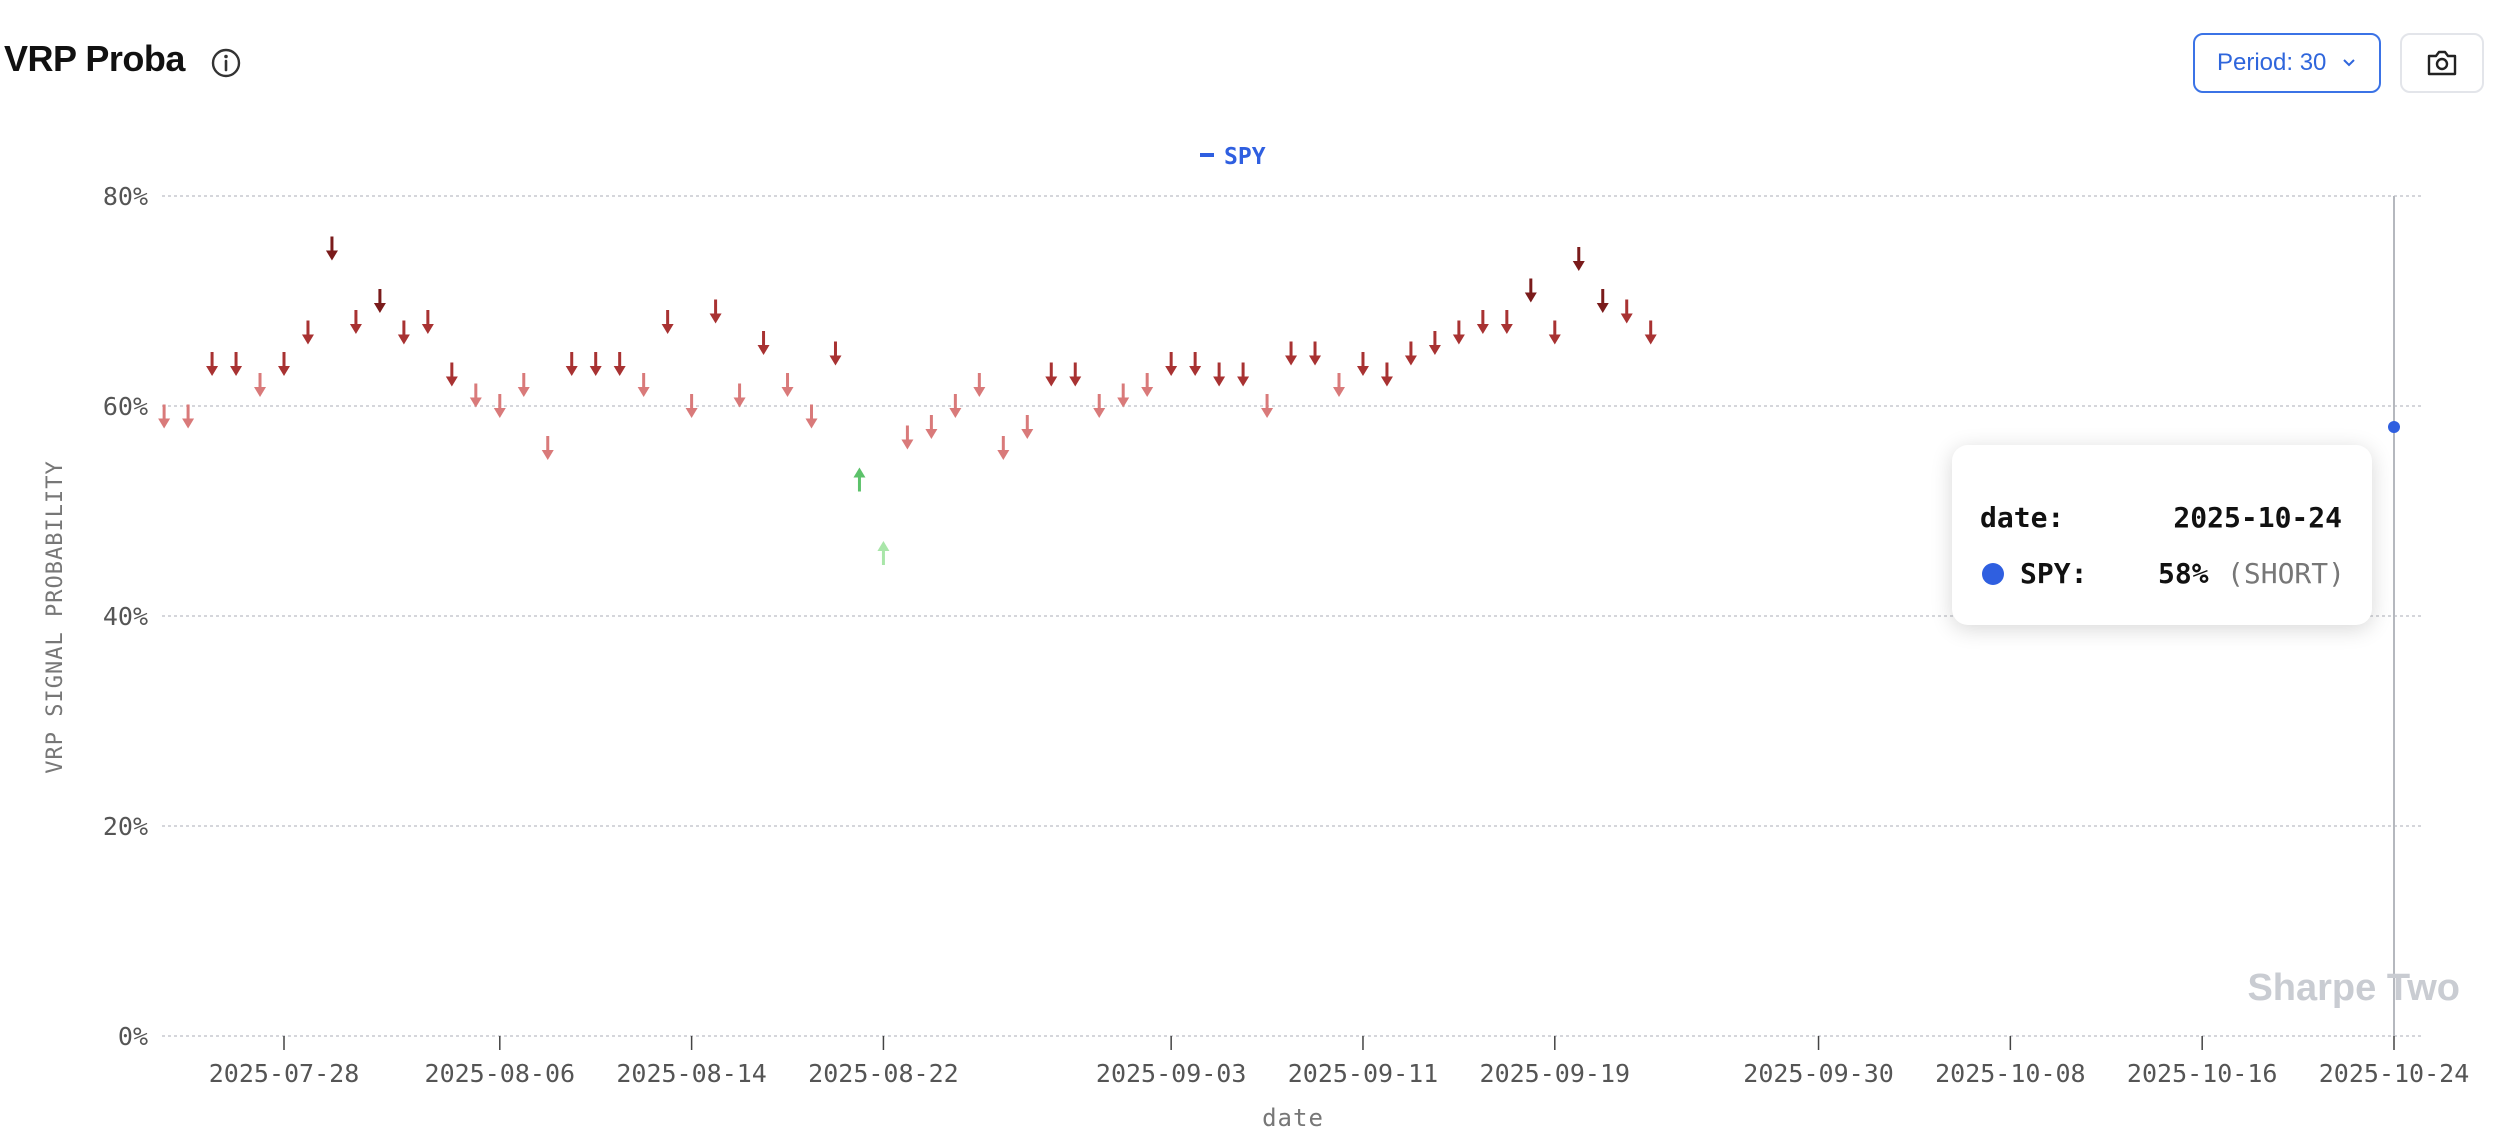 This screenshot has width=2512, height=1148. What do you see at coordinates (883, 1073) in the screenshot?
I see `x-tick-label: 2025-08-22` at bounding box center [883, 1073].